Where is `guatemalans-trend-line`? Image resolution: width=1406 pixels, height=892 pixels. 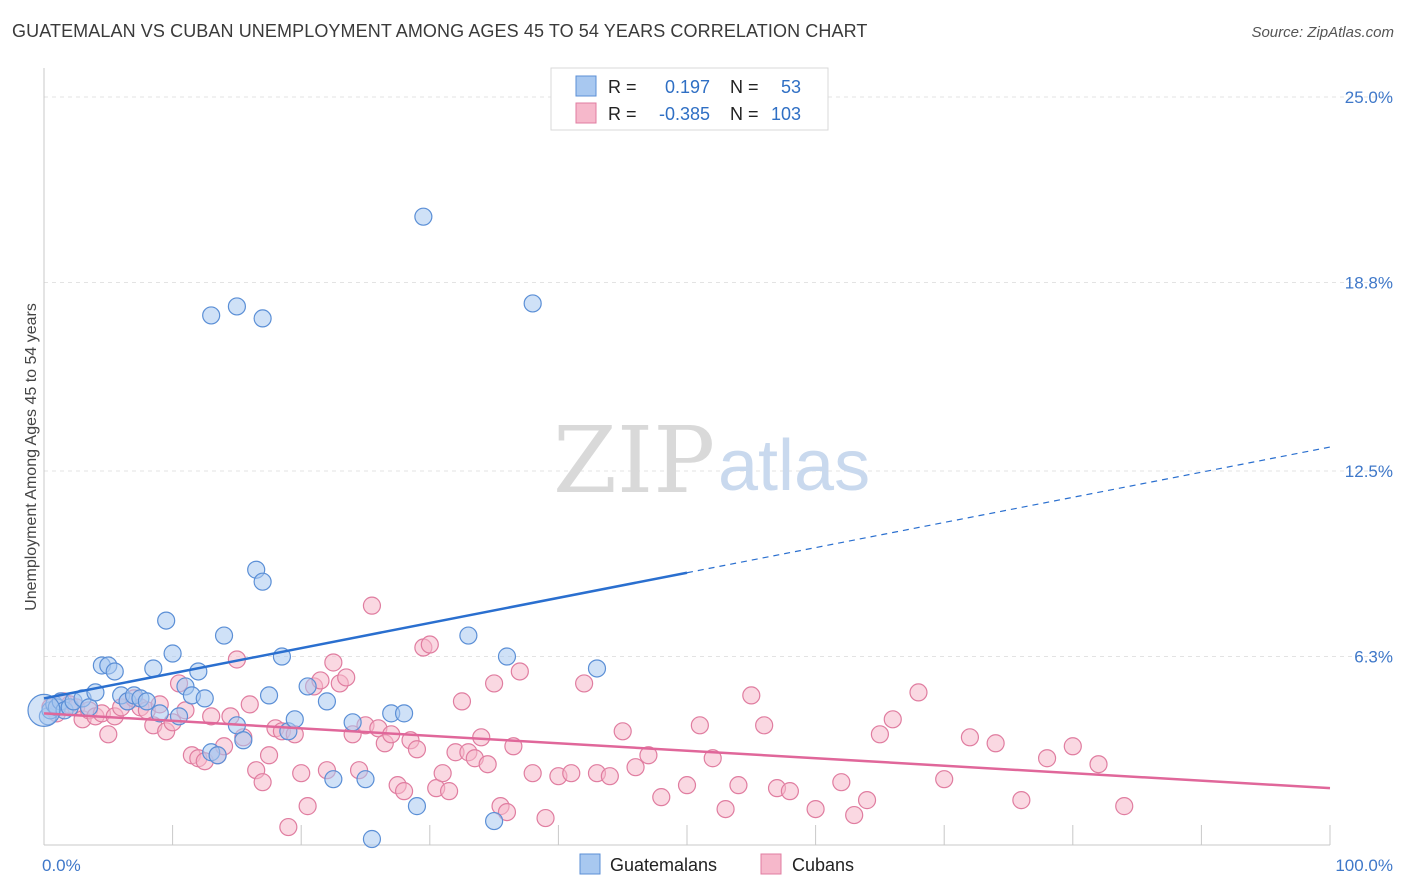 guatemalans-trend-line is located at coordinates (365, 635).